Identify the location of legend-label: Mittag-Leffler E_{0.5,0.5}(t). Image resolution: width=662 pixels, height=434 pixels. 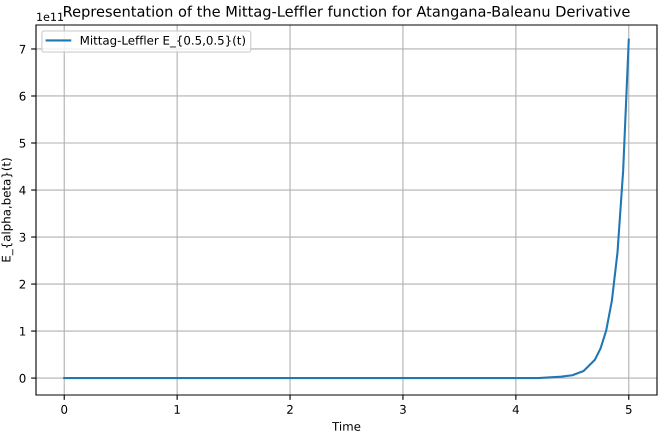
(162, 42).